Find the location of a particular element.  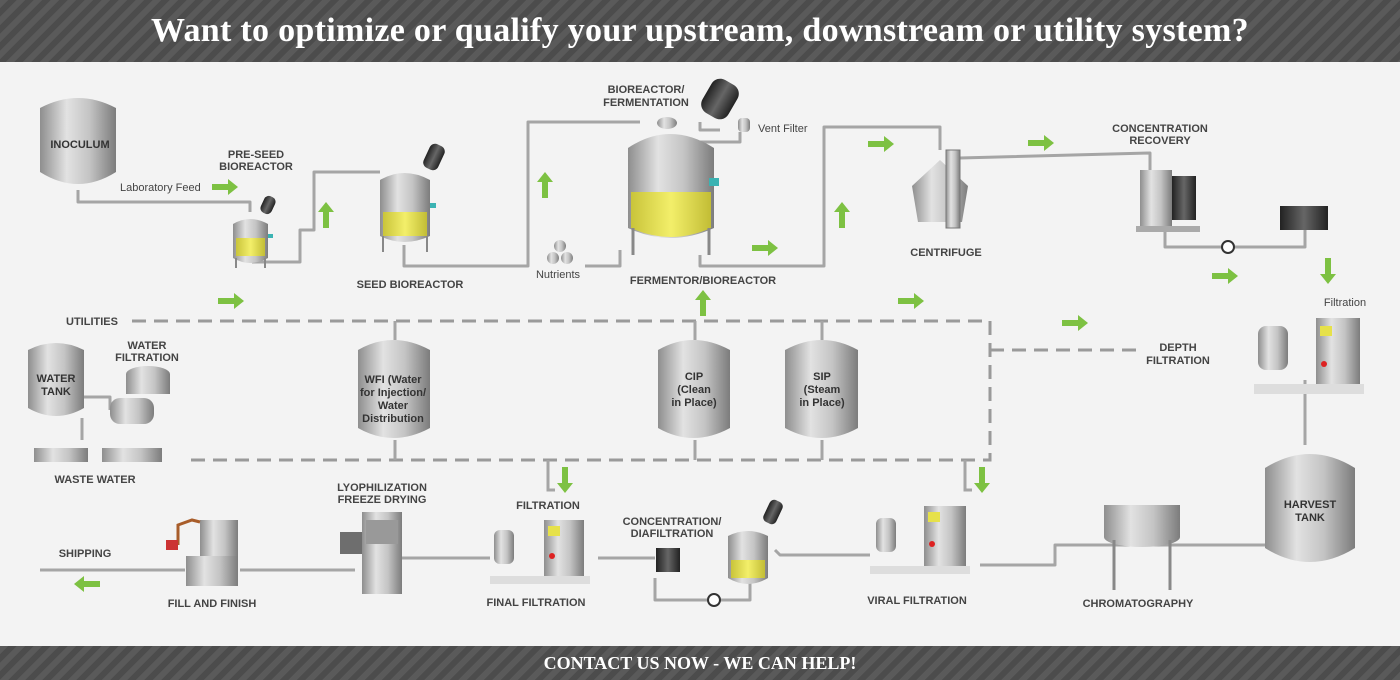

label-depth-filtration-2: FILTRATION is located at coordinates (1178, 361).